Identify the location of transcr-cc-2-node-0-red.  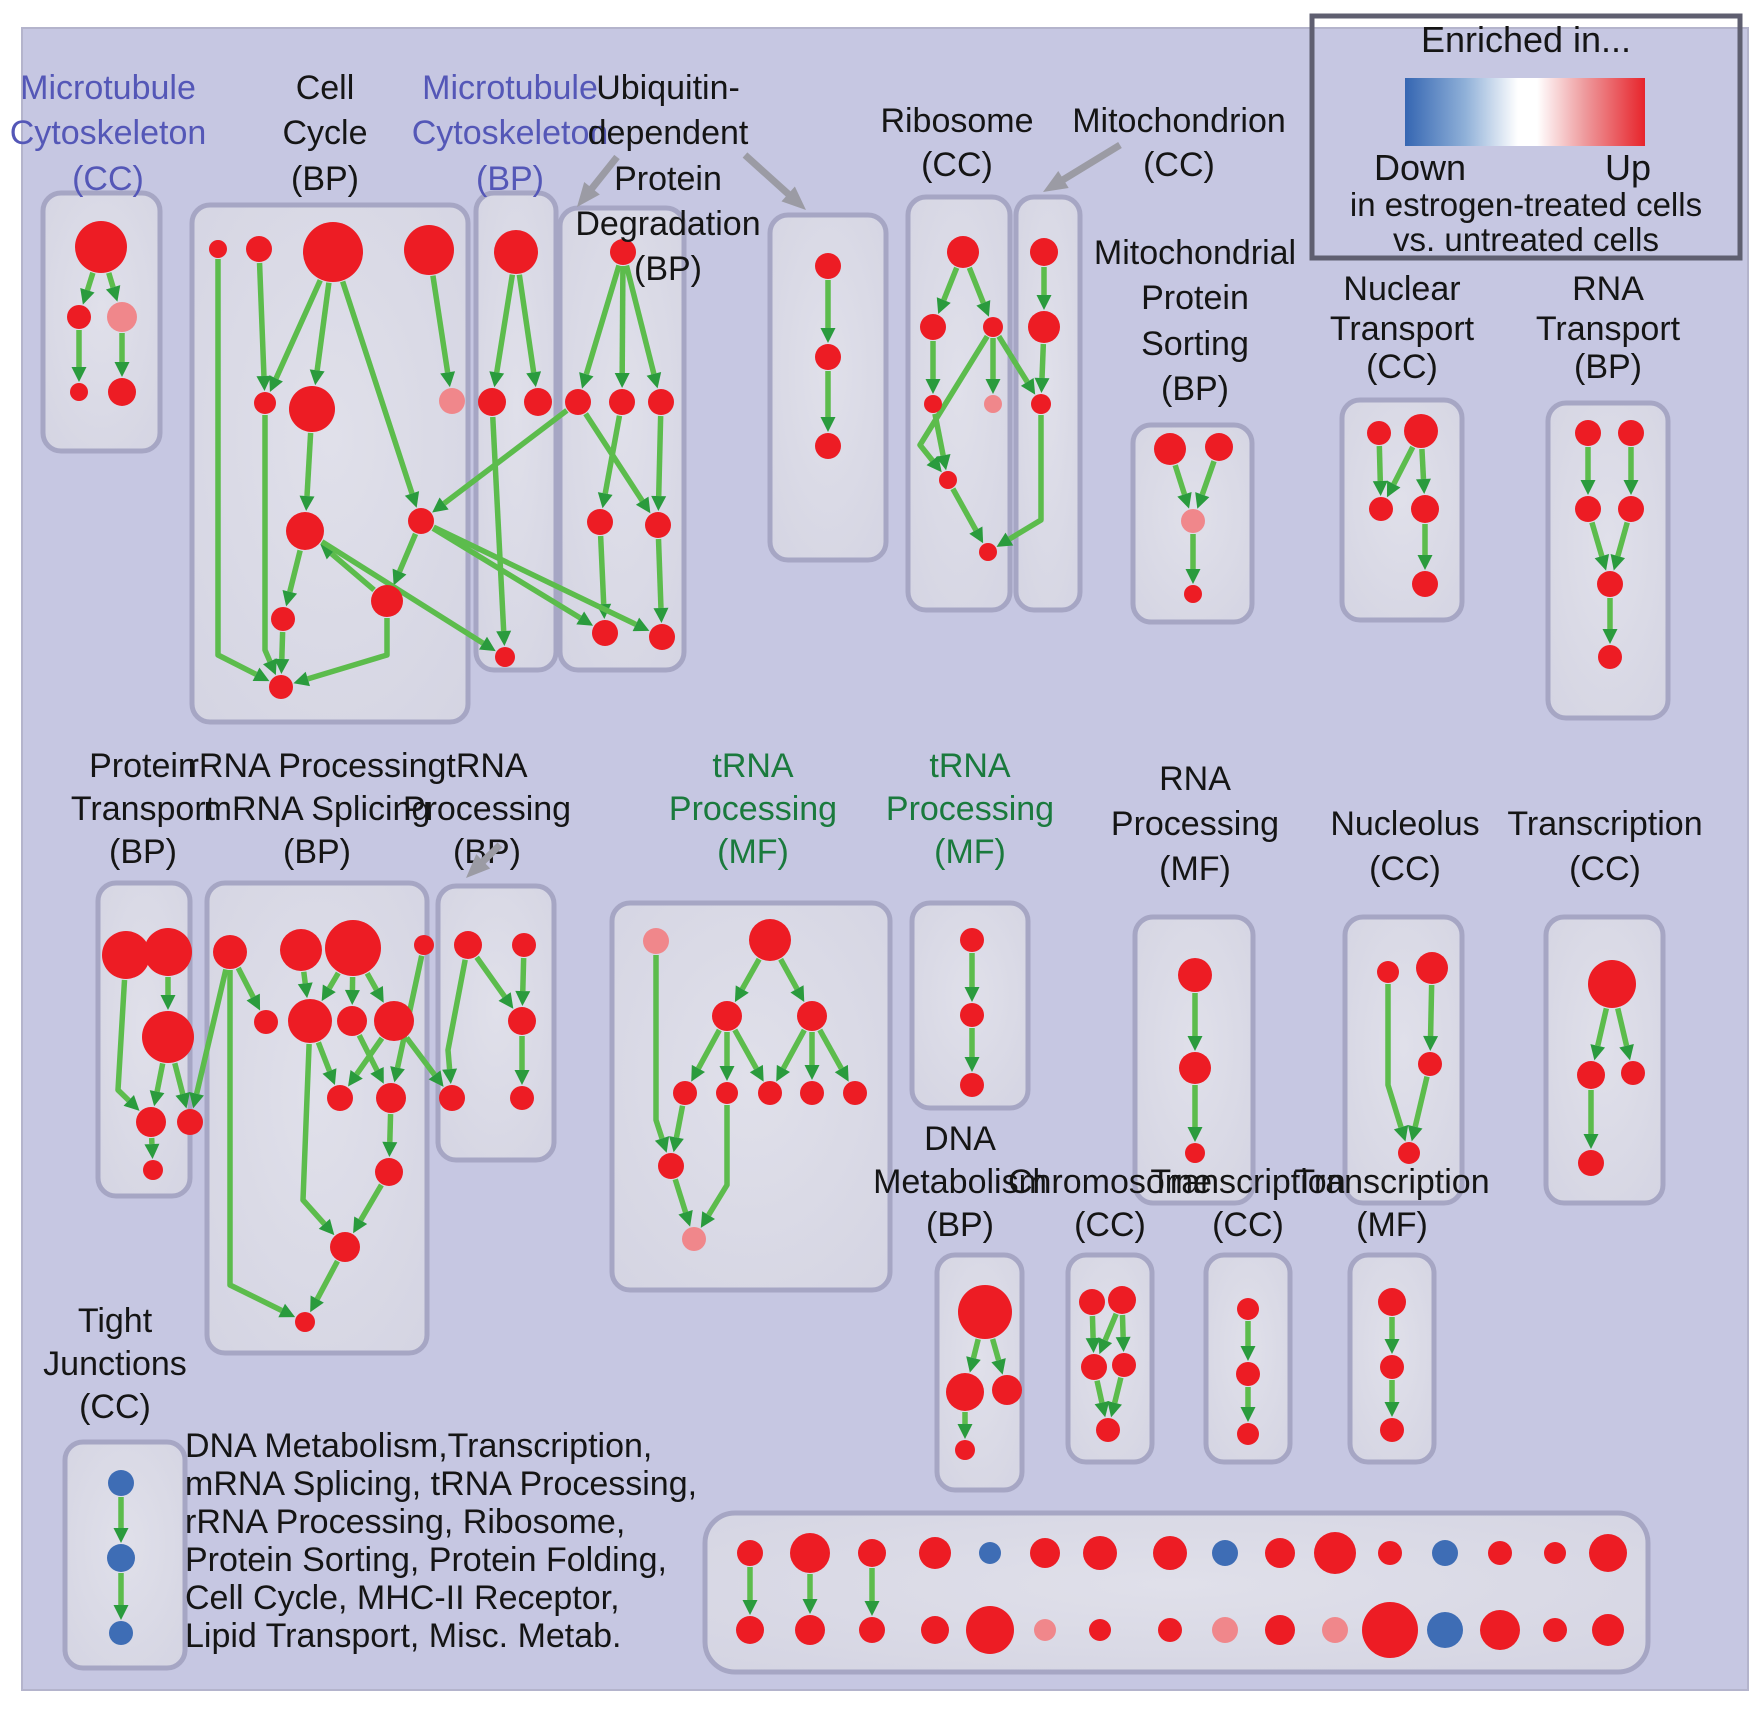
(1248, 1309).